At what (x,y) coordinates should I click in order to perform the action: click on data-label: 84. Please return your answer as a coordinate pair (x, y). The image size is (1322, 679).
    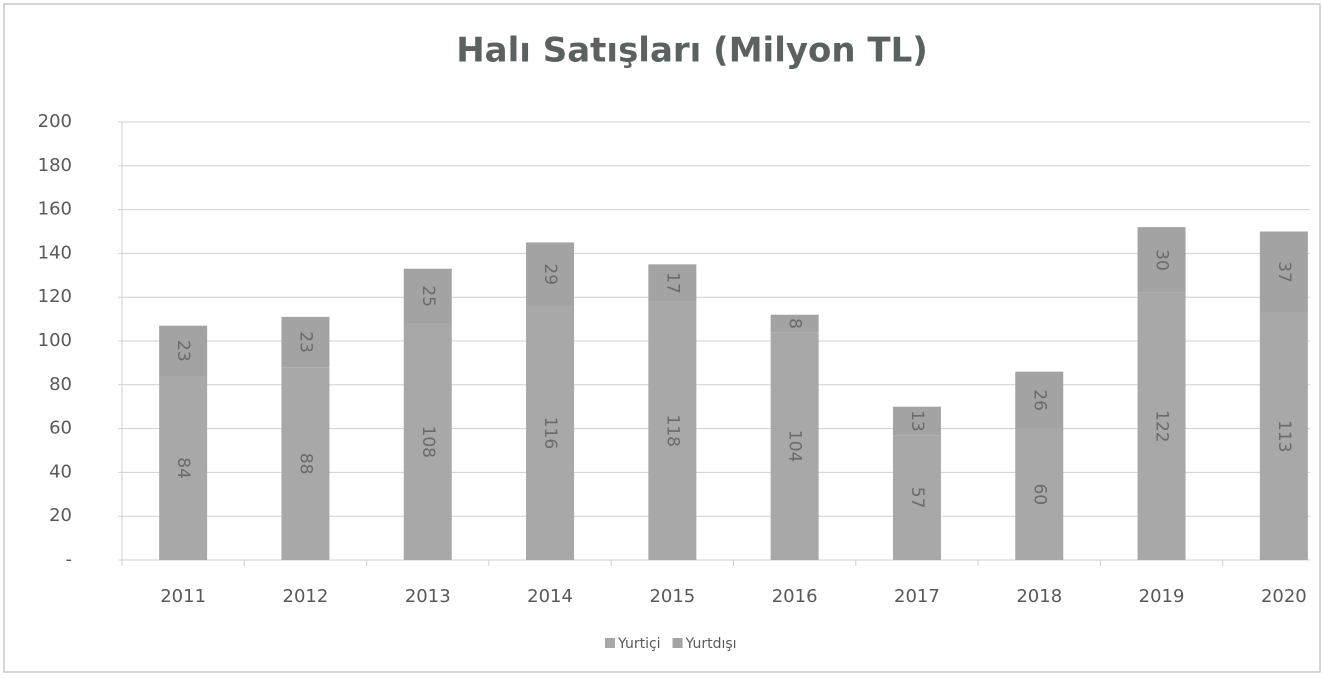
    Looking at the image, I should click on (183, 468).